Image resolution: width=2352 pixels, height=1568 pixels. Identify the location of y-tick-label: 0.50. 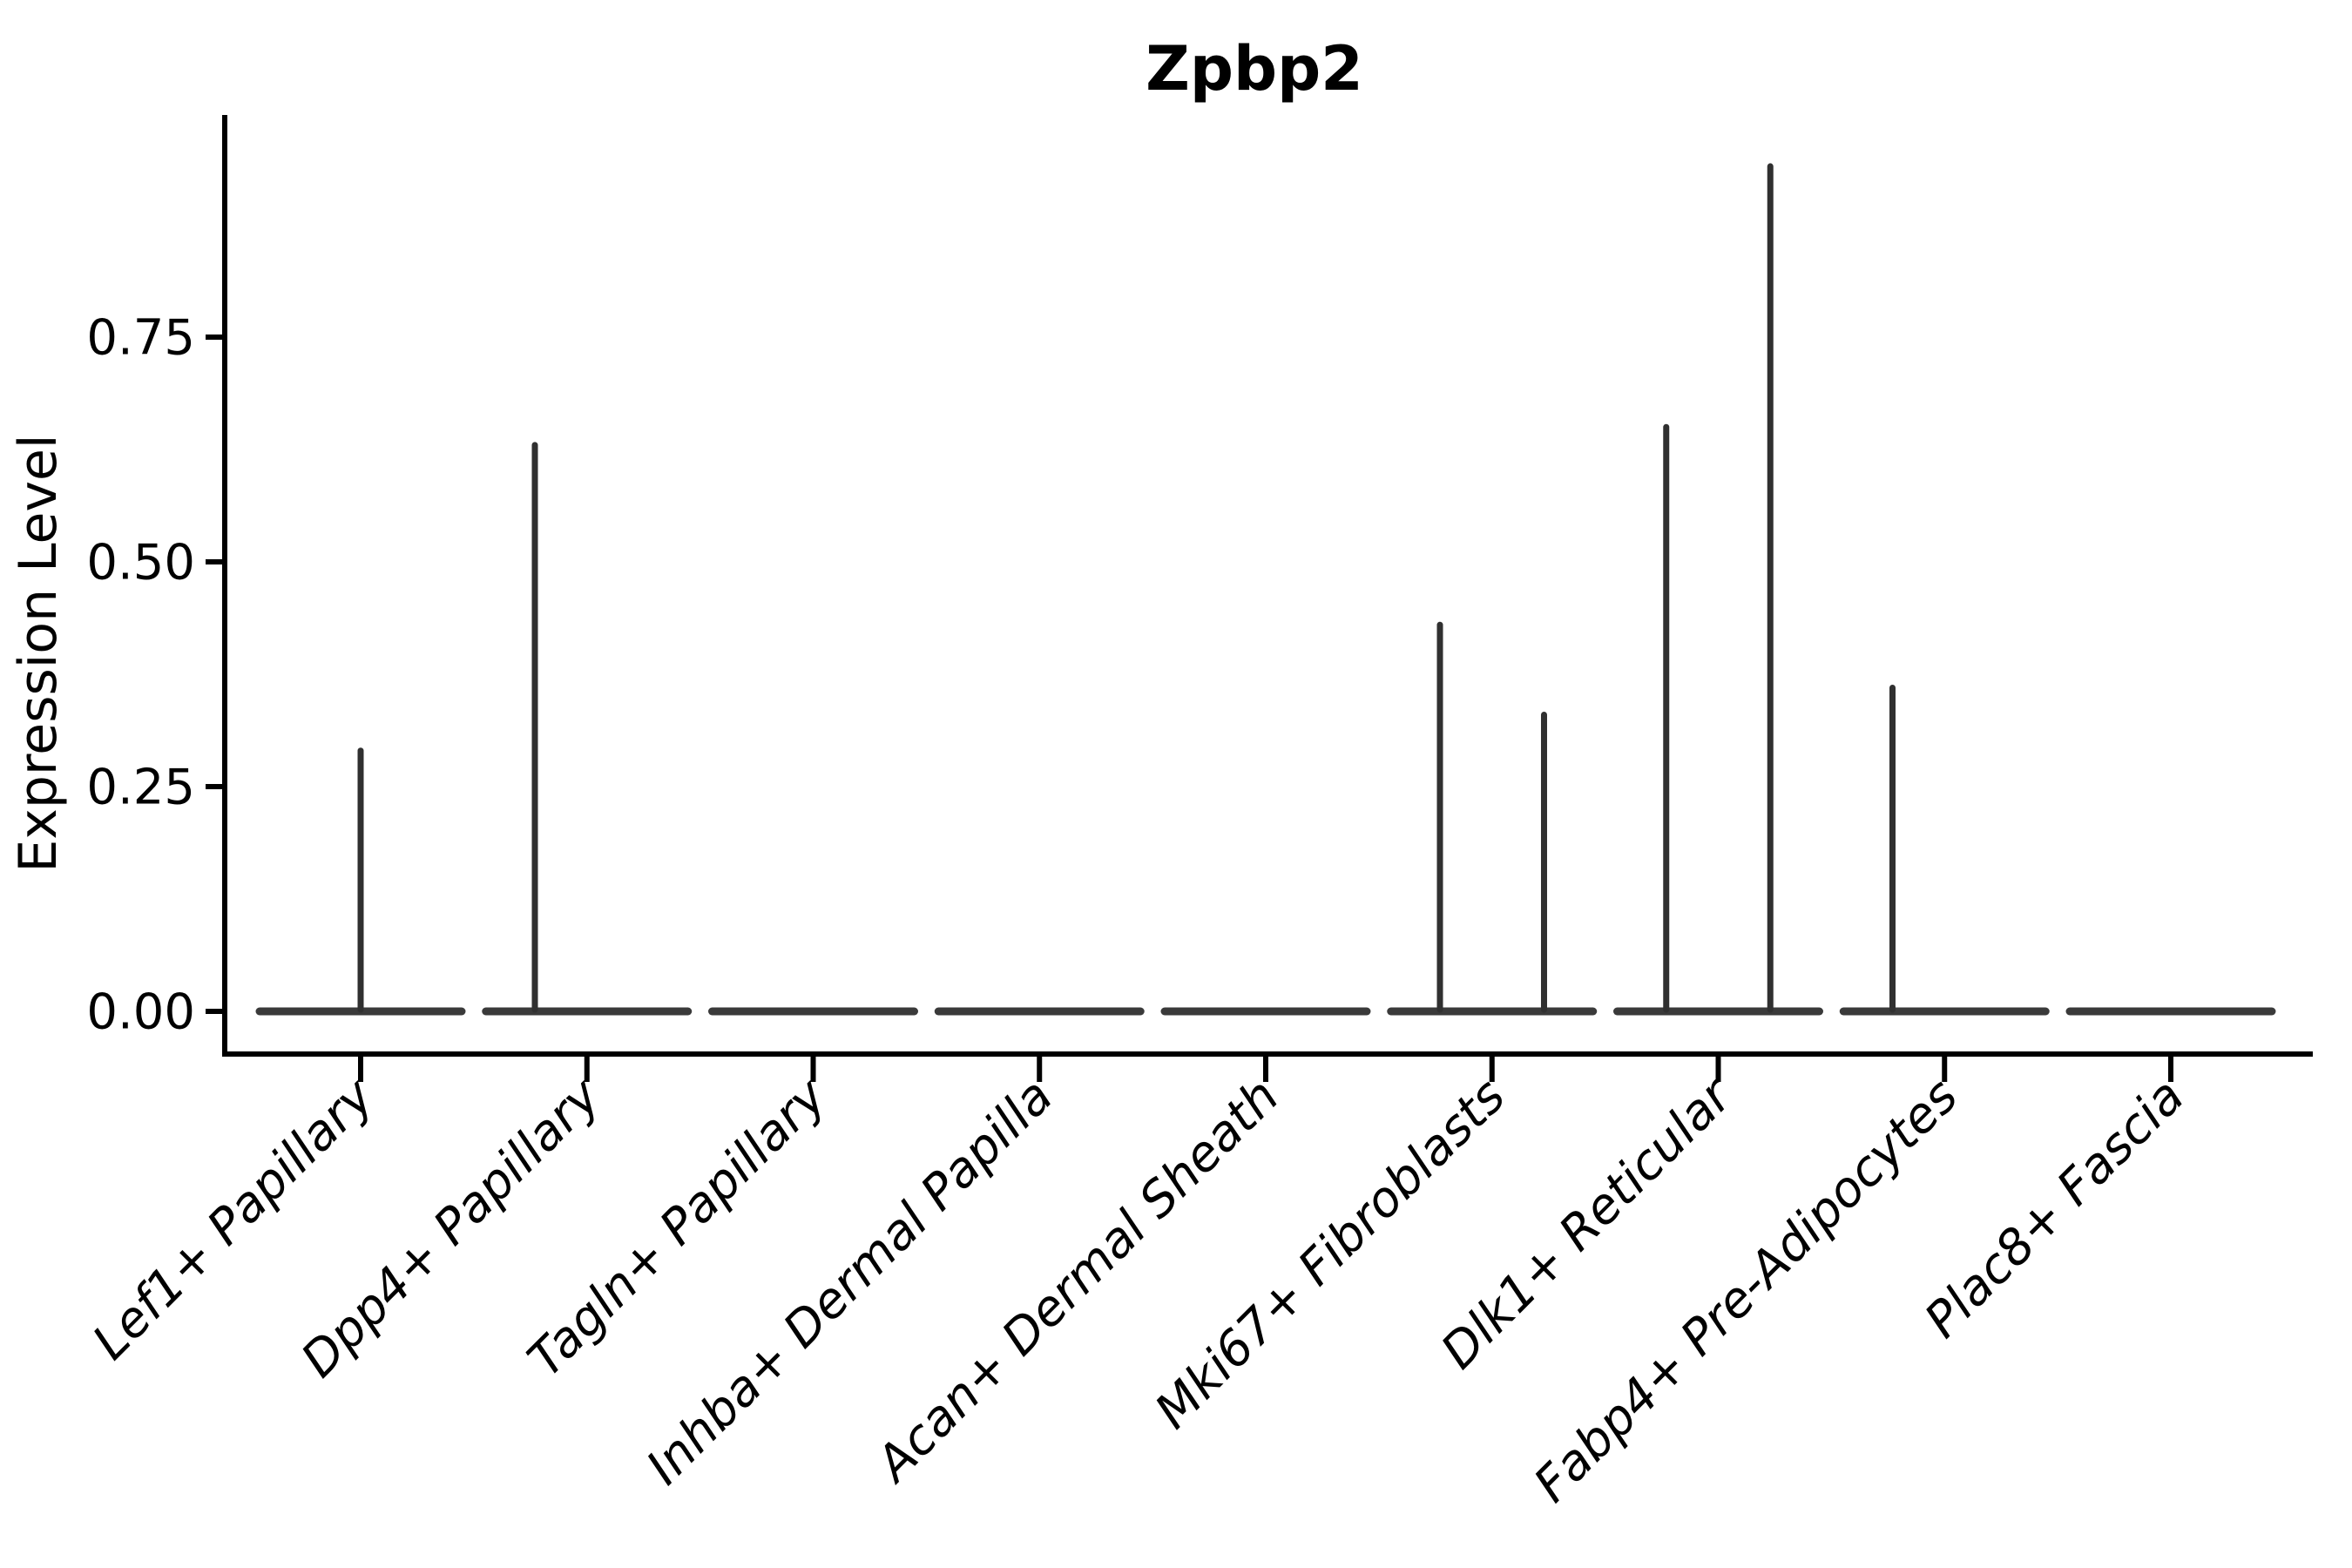
(140, 563).